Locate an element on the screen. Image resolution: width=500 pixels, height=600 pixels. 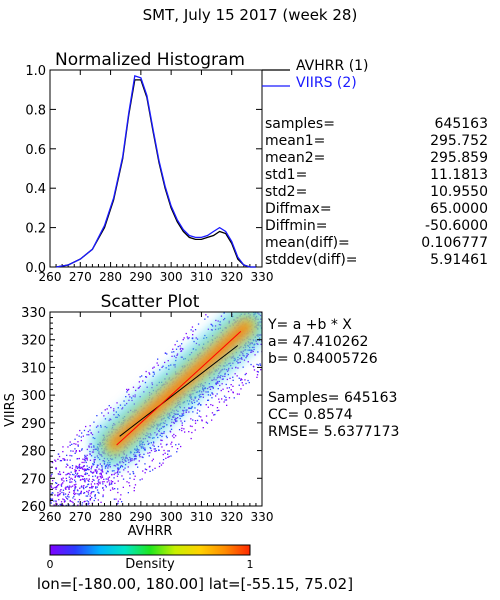
legend-label-viirs: VIIRS (2) is located at coordinates (326, 83).